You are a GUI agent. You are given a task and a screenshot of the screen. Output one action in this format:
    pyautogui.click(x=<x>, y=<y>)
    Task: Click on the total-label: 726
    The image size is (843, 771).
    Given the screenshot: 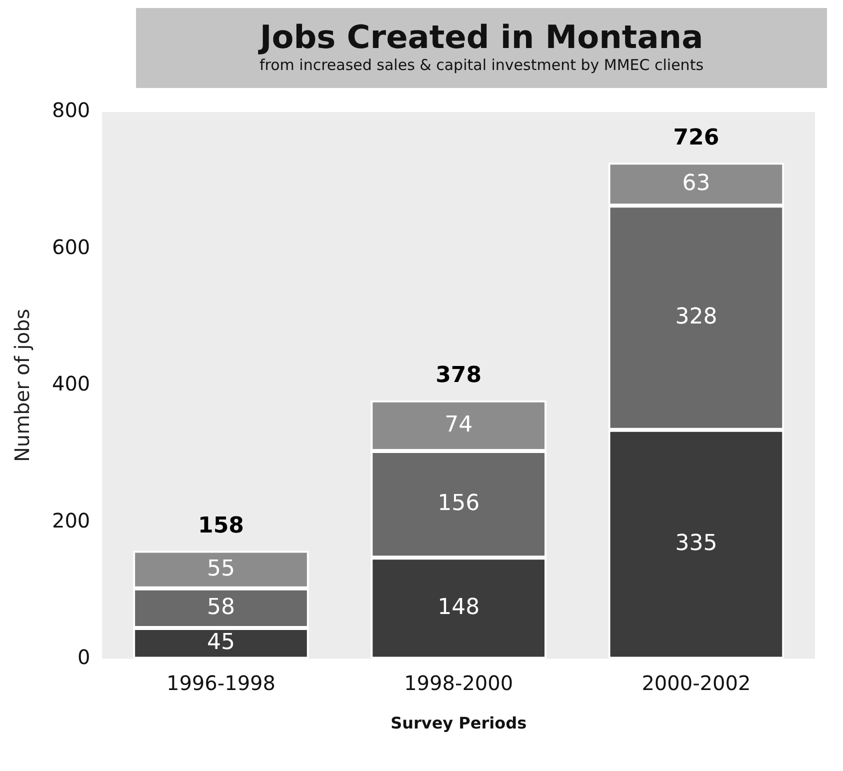 What is the action you would take?
    pyautogui.click(x=696, y=137)
    